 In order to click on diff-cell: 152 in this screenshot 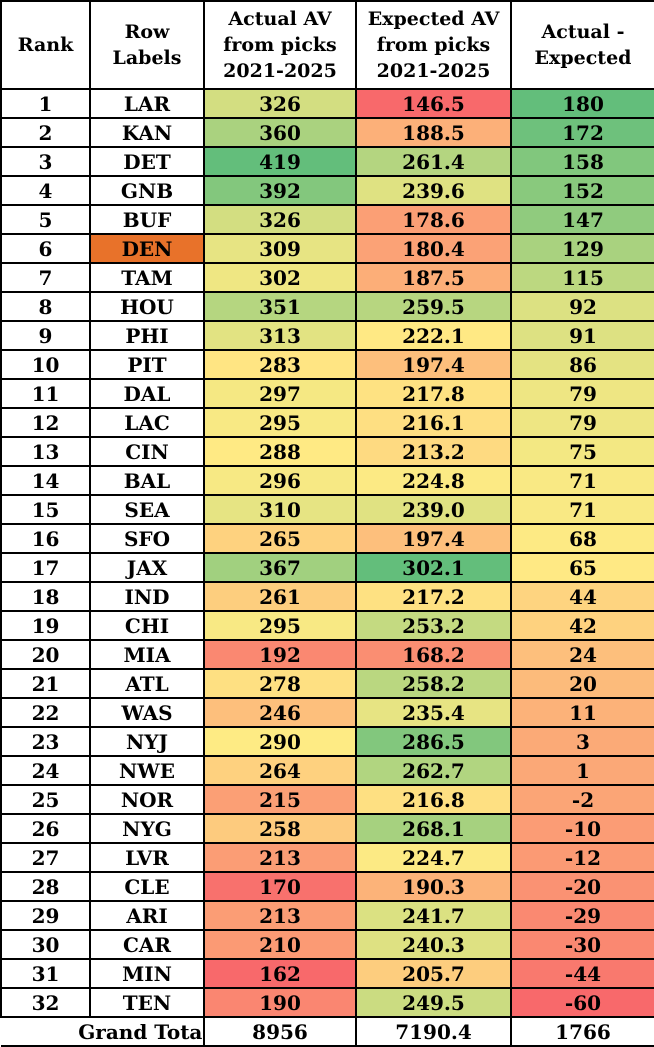, I will do `click(582, 190)`.